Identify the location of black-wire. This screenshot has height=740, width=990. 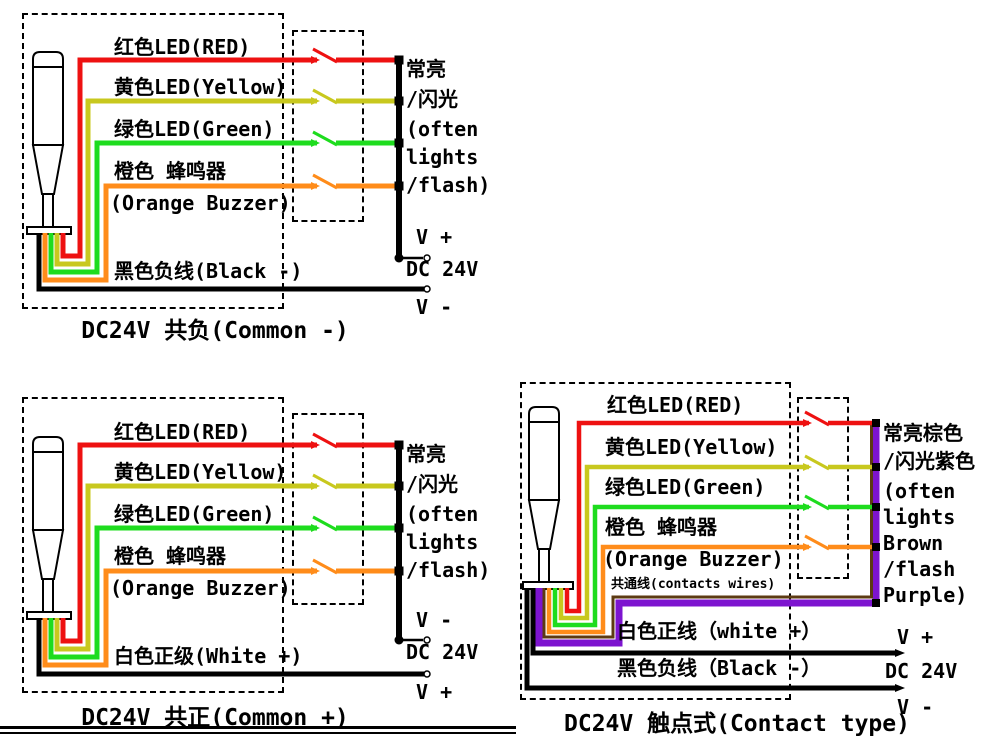
(709, 639).